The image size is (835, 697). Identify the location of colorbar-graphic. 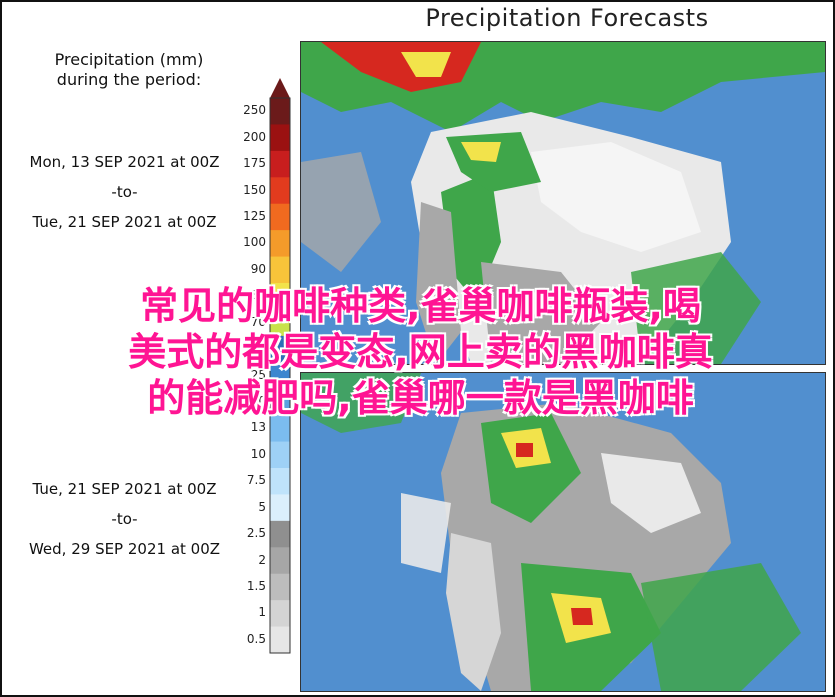
(280, 366).